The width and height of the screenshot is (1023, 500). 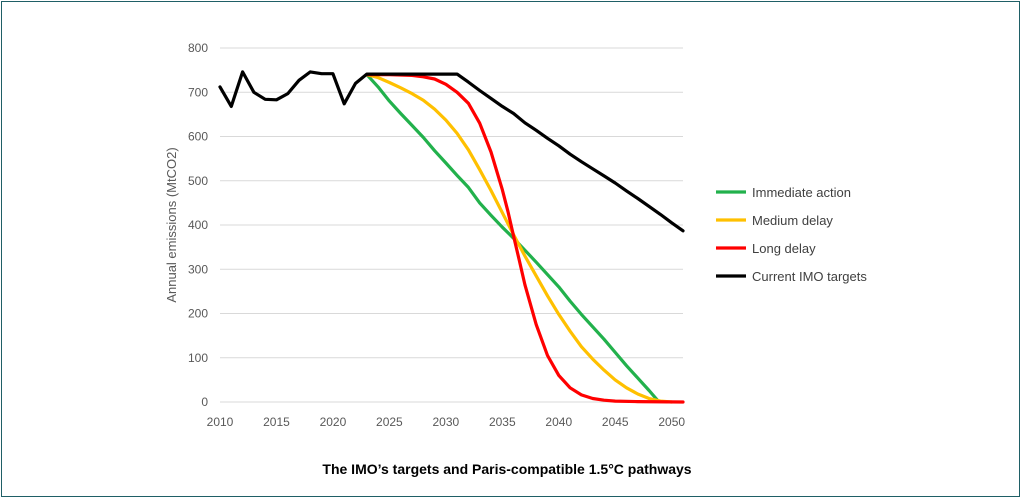 I want to click on x-tick-label: 2025, so click(x=389, y=422).